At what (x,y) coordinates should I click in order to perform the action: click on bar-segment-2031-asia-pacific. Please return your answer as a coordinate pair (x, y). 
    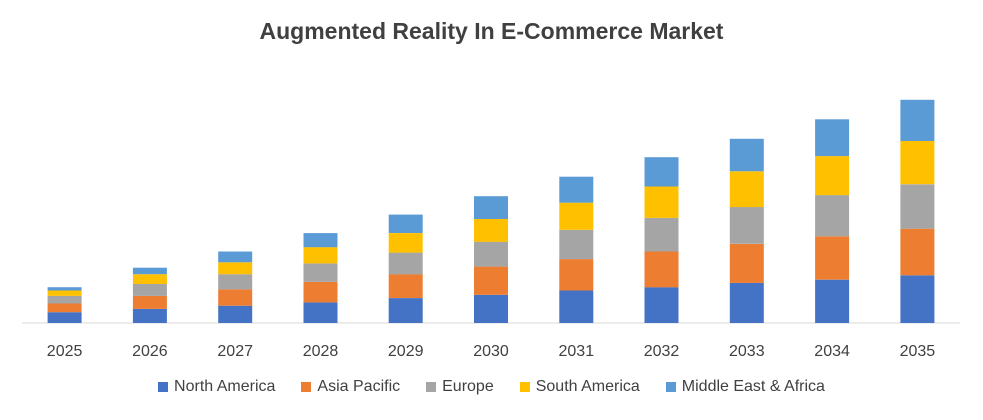
    Looking at the image, I should click on (576, 275).